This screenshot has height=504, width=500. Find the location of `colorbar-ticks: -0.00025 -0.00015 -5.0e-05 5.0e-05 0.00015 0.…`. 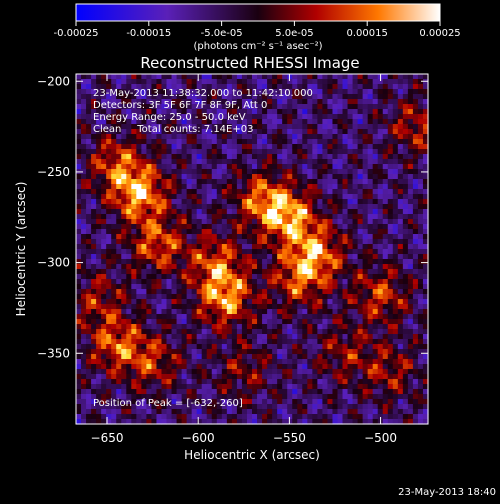

colorbar-ticks: -0.00025 -0.00015 -5.0e-05 5.0e-05 0.00015 0.… is located at coordinates (257, 30).